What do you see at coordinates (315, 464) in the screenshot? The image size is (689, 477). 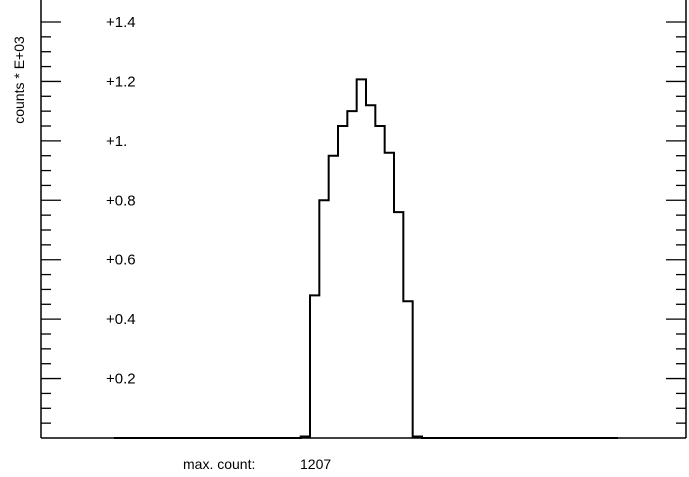 I see `max-count-value: 1207` at bounding box center [315, 464].